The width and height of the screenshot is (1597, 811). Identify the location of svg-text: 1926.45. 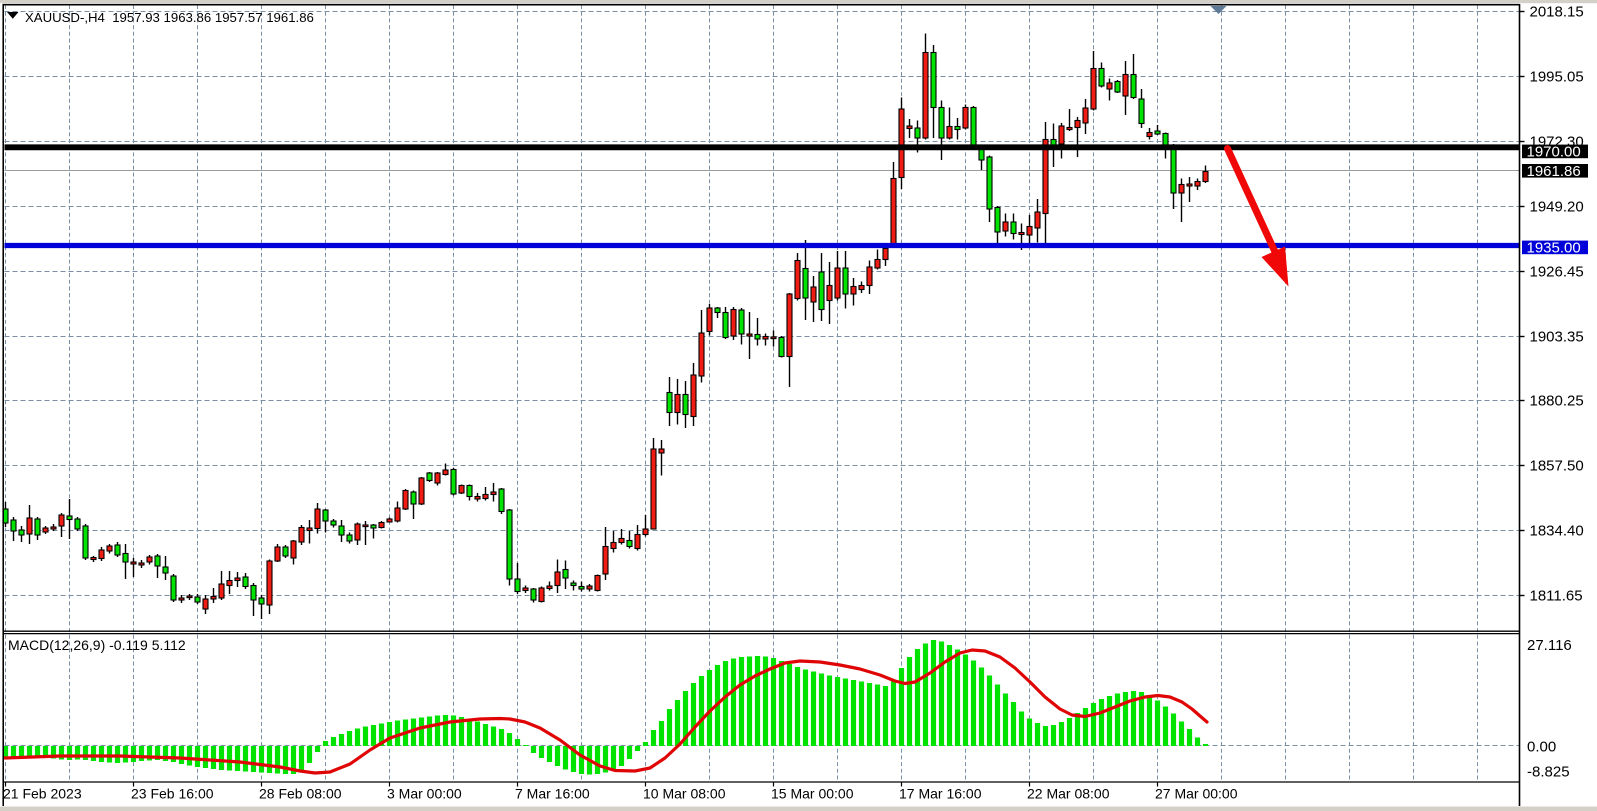
(1557, 272).